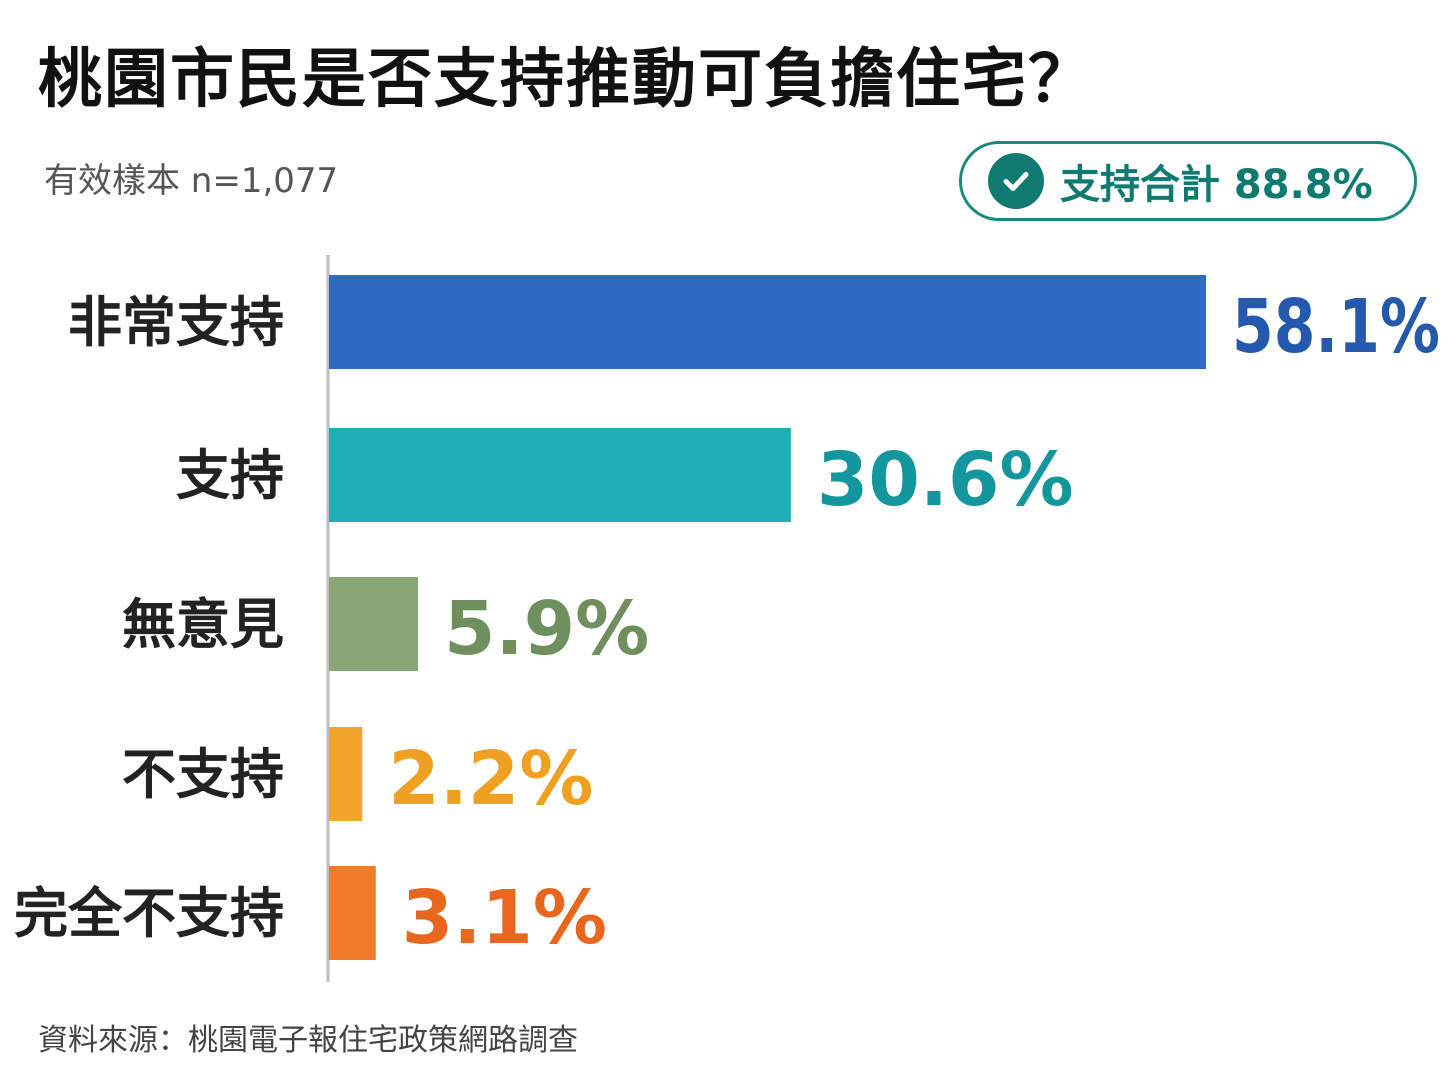 The height and width of the screenshot is (1086, 1448). What do you see at coordinates (1336, 327) in the screenshot?
I see `value-label: 58.1%` at bounding box center [1336, 327].